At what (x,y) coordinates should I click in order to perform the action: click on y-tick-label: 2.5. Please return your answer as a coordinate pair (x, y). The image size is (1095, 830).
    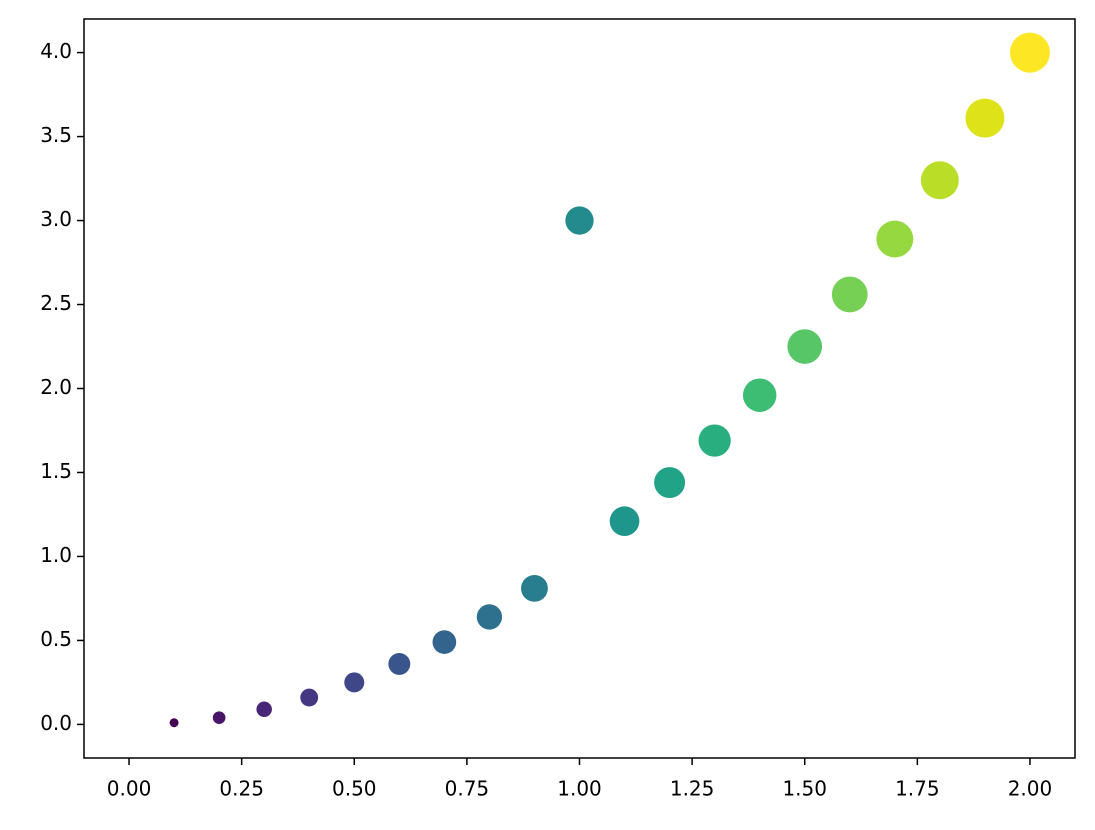
    Looking at the image, I should click on (56, 303).